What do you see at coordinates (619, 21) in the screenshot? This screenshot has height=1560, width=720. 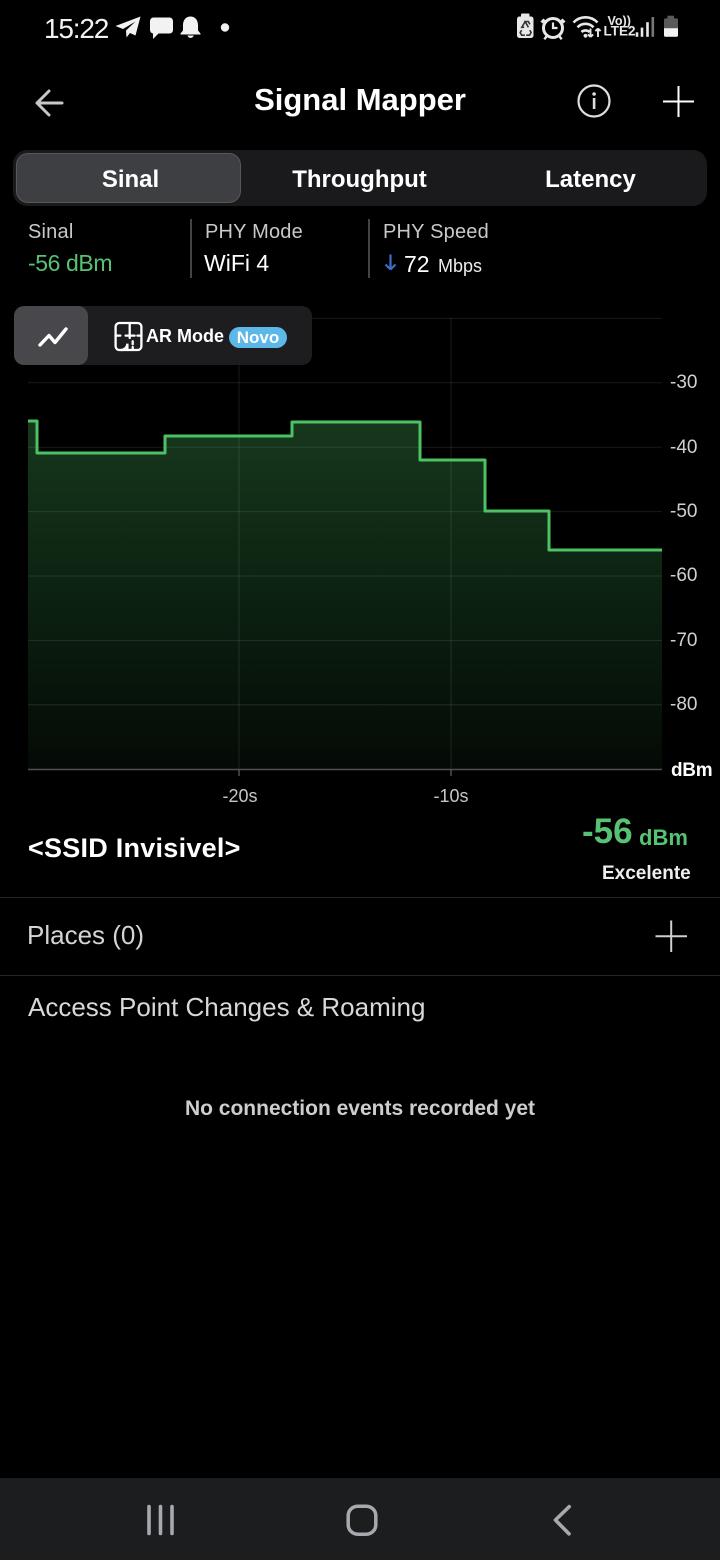 I see `svg-text: Vo))` at bounding box center [619, 21].